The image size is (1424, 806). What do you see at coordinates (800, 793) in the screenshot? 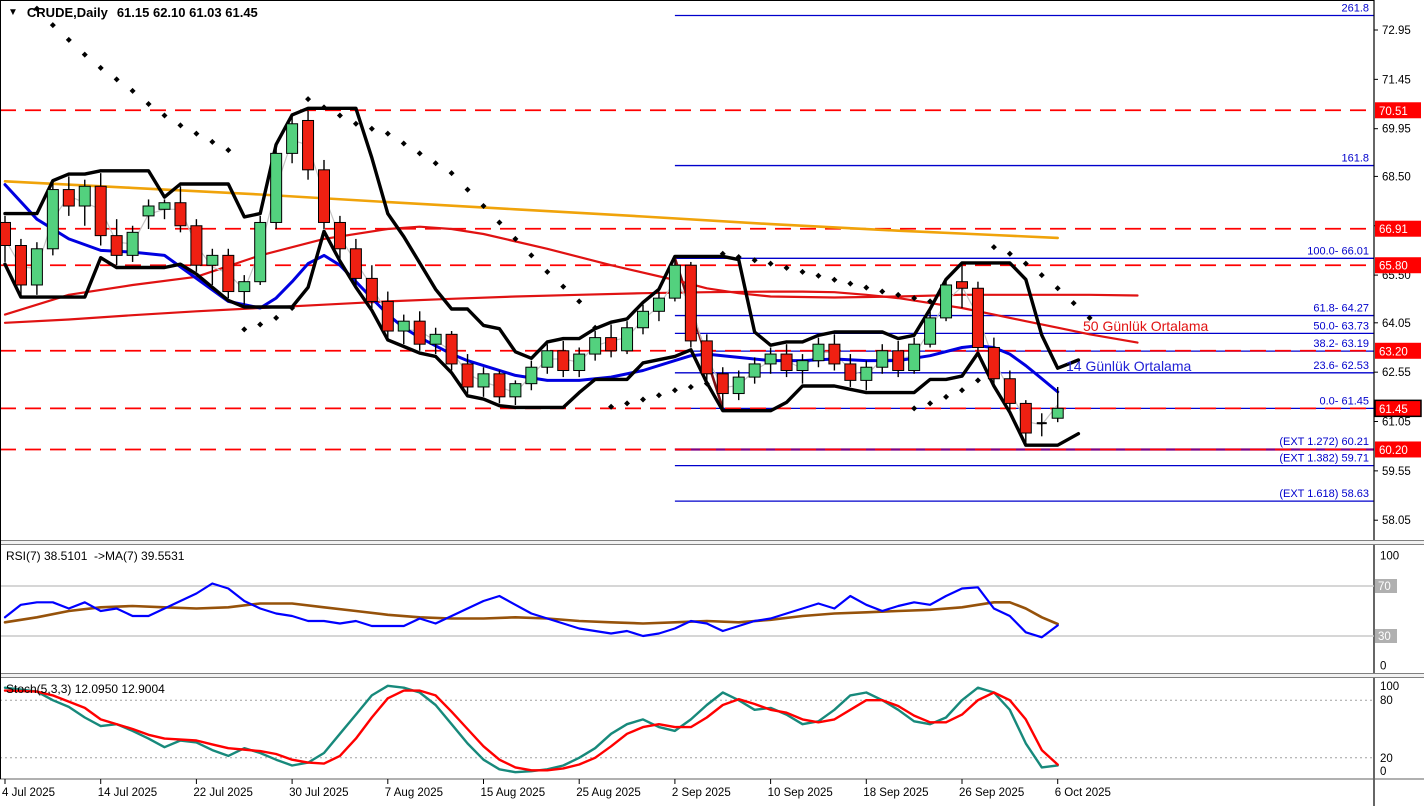
I see `svg-text: 10 Sep 2025` at bounding box center [800, 793].